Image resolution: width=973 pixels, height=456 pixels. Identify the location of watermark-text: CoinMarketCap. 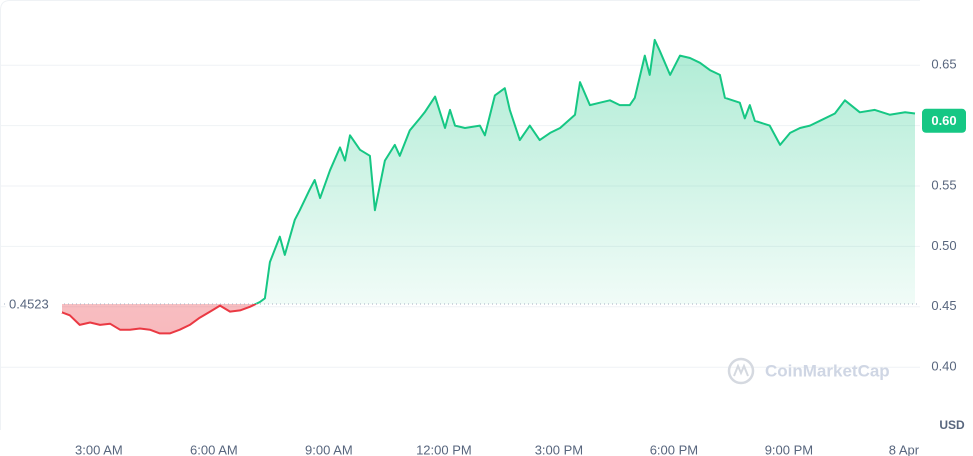
(827, 370).